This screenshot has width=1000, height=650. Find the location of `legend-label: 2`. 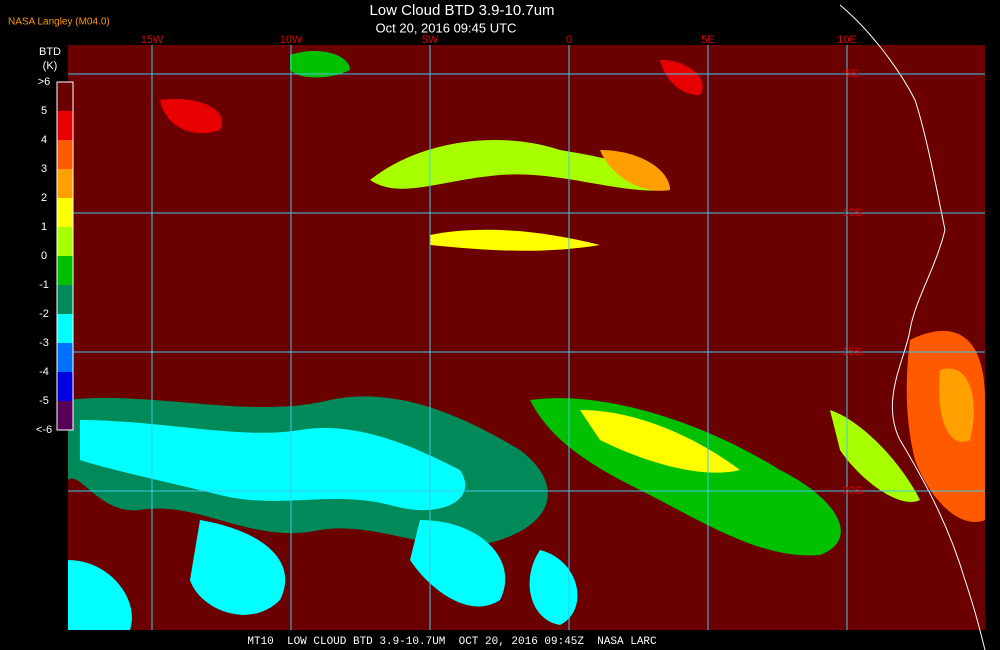

legend-label: 2 is located at coordinates (44, 198).